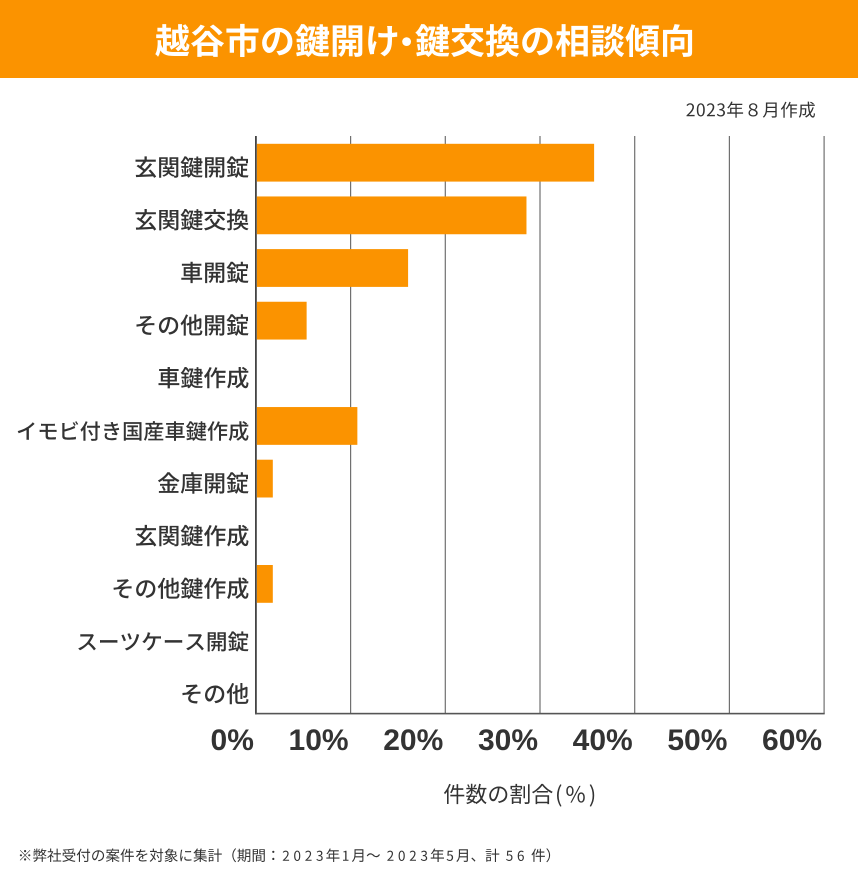 The image size is (858, 877). I want to click on svg-text: 10%, so click(319, 740).